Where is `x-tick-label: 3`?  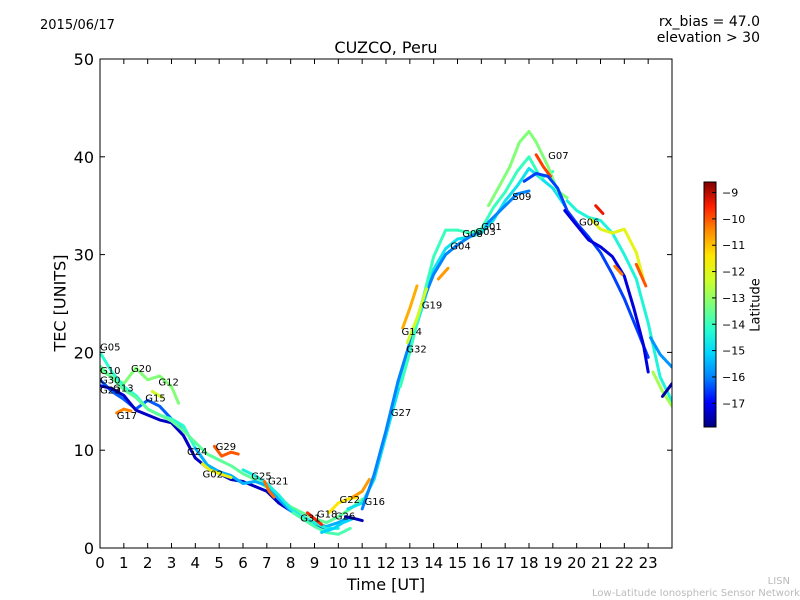
x-tick-label: 3 is located at coordinates (172, 563).